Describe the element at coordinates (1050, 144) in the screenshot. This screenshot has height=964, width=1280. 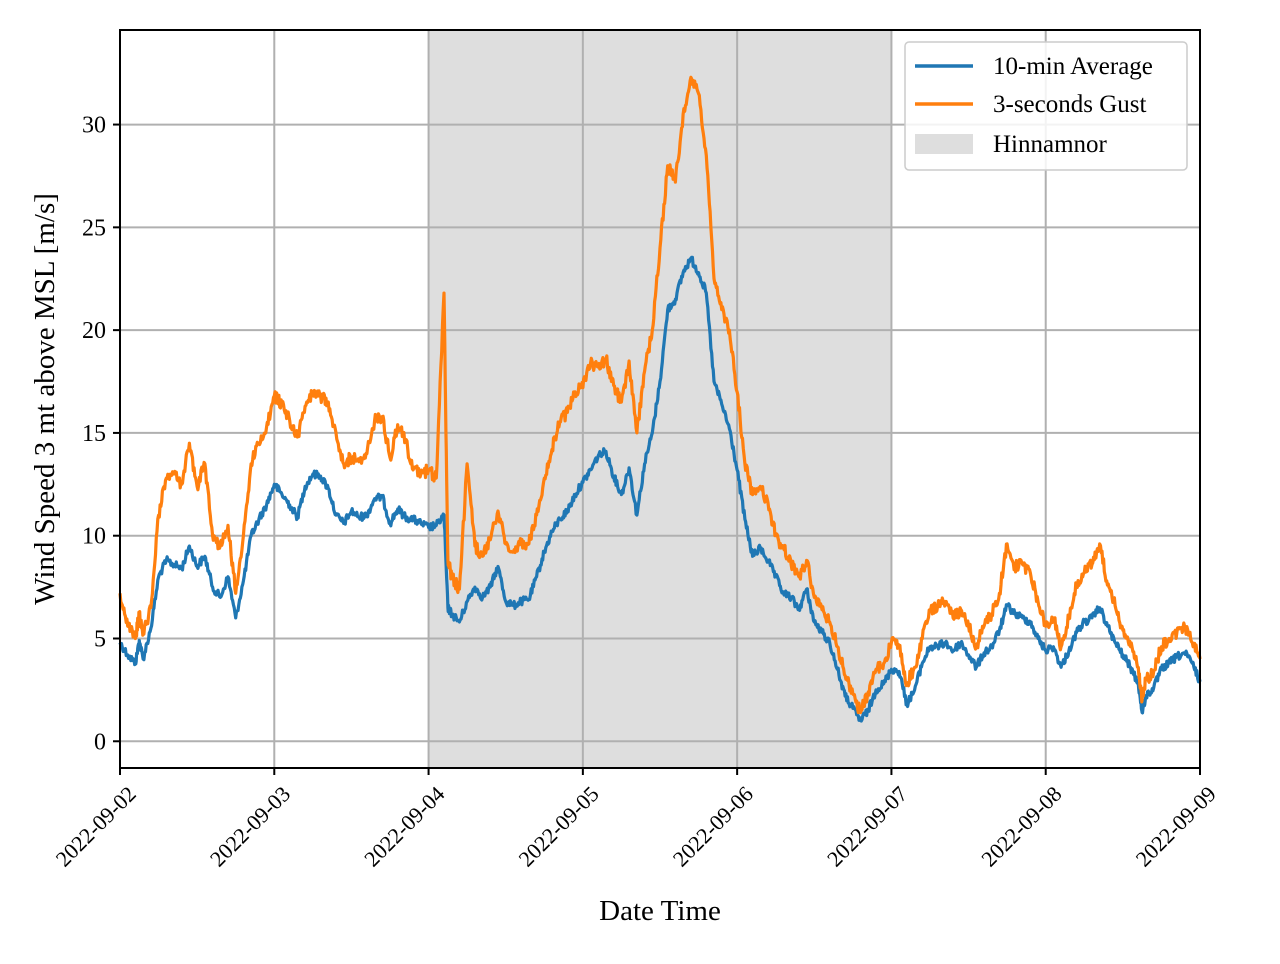
I see `legend-label-hinnamnor: Hinnamnor` at that location.